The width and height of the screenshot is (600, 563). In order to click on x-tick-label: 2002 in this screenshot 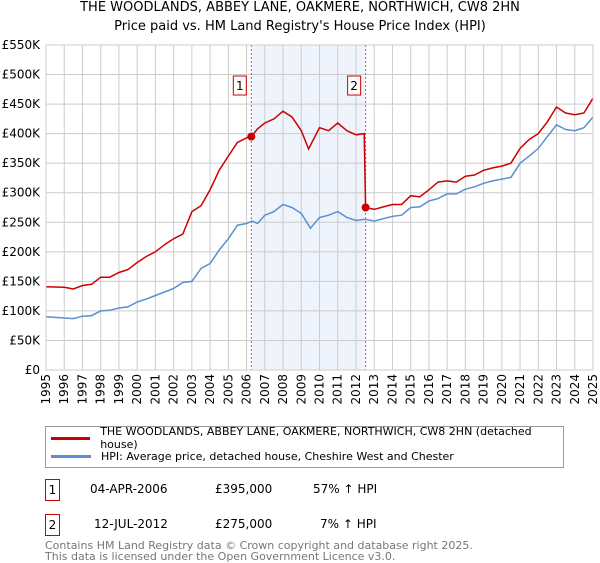, I will do `click(174, 389)`.